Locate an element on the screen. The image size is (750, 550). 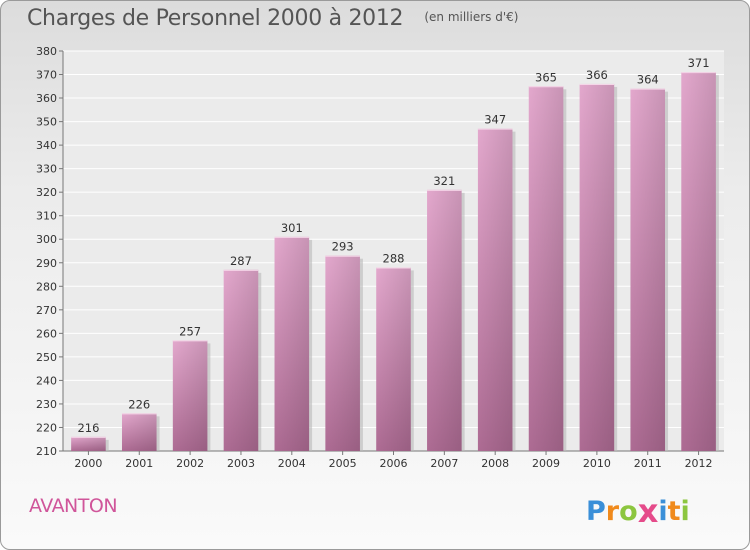
logo-letter: r is located at coordinates (612, 511).